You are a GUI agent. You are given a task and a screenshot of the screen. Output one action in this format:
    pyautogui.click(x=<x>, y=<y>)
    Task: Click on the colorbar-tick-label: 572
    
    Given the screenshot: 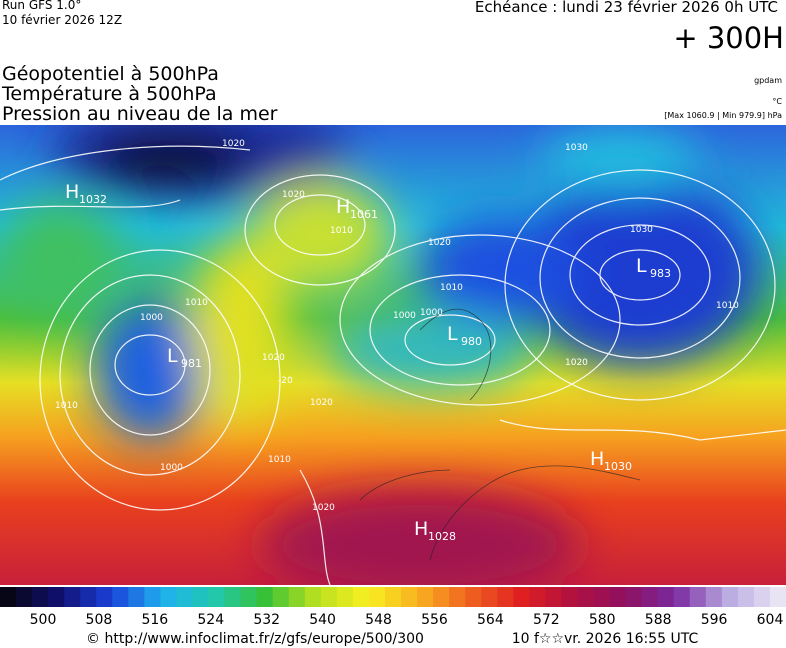 What is the action you would take?
    pyautogui.click(x=546, y=620)
    